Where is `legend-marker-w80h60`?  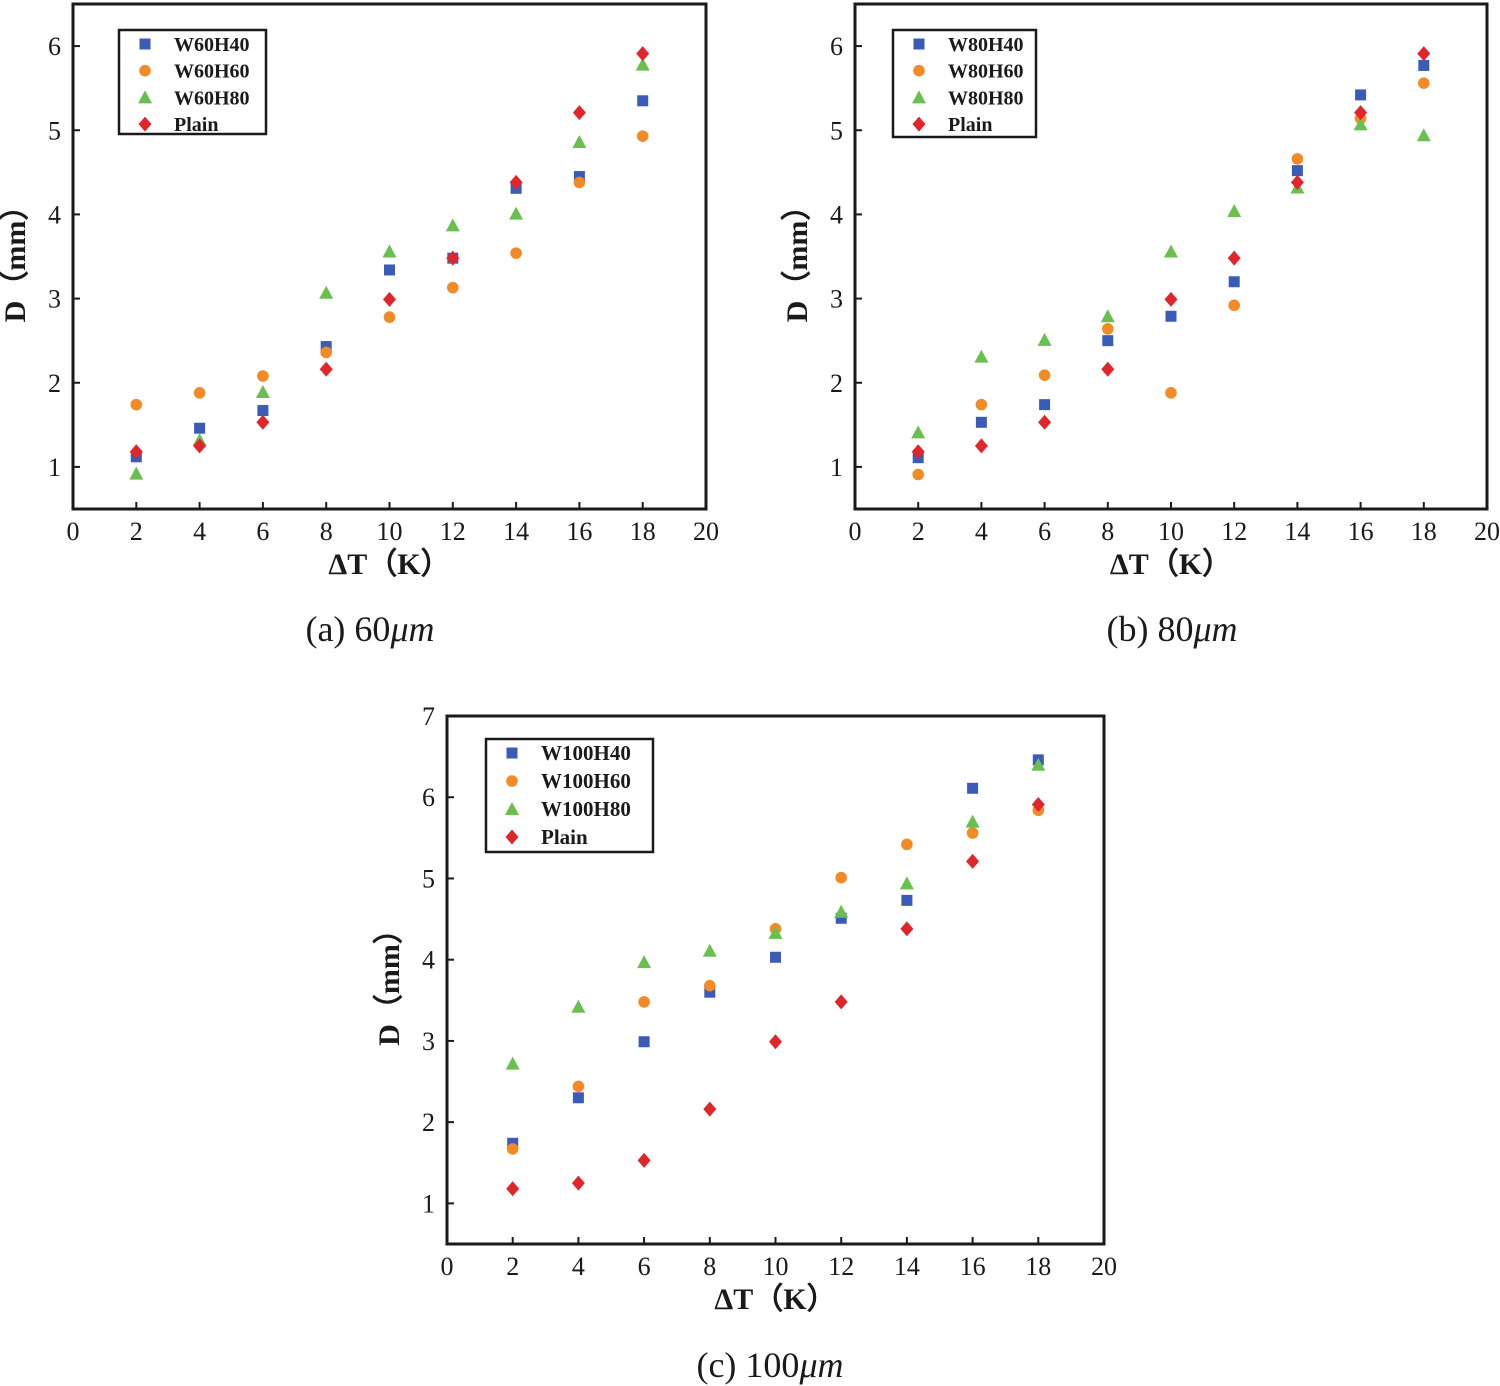 legend-marker-w80h60 is located at coordinates (919, 70).